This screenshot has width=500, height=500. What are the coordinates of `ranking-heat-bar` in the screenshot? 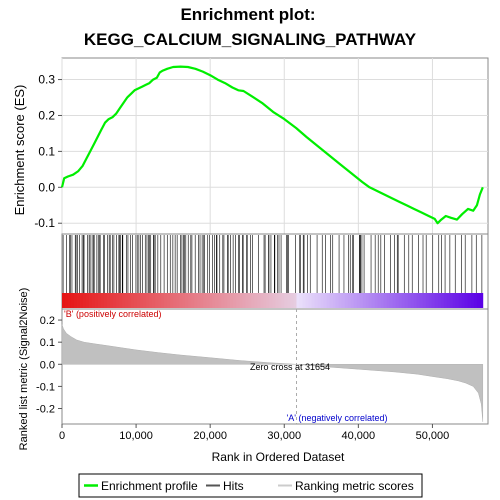 It's located at (273, 300).